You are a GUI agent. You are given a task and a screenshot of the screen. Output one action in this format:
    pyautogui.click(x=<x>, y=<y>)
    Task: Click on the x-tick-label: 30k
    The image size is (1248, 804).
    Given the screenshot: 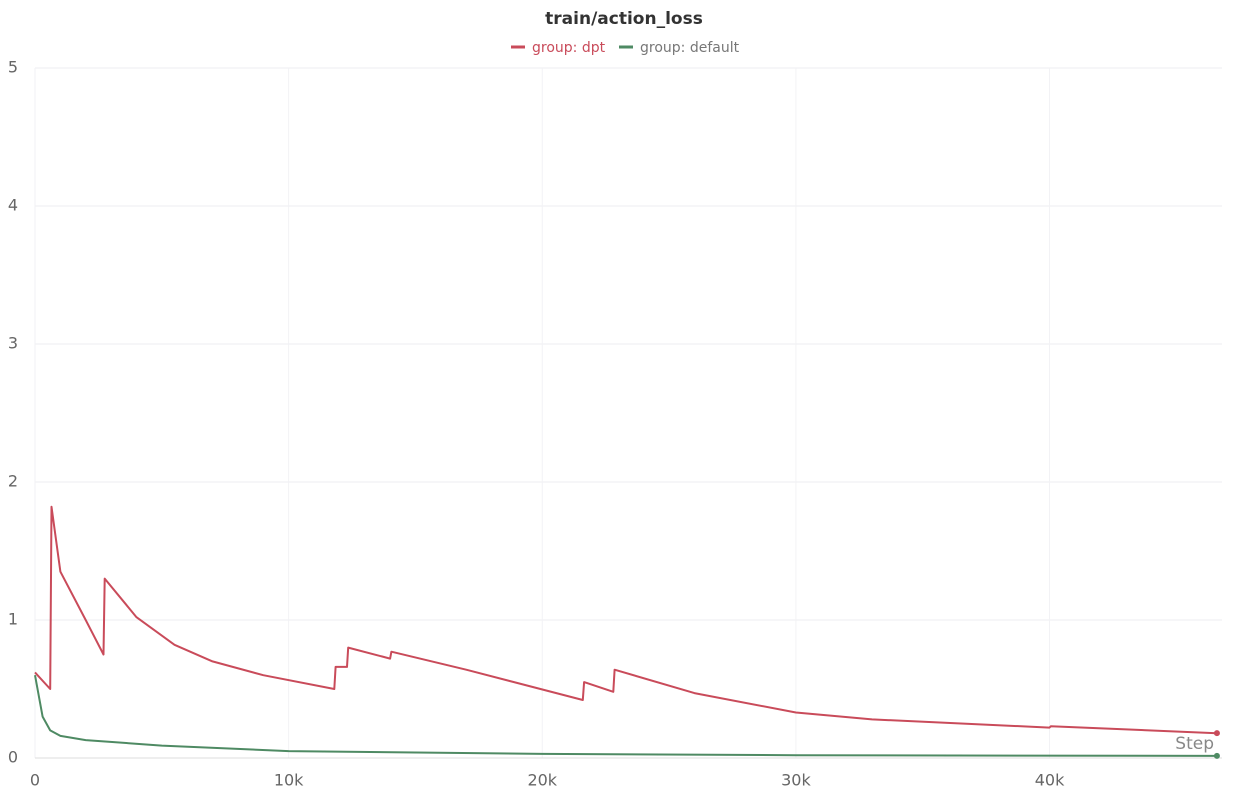 What is the action you would take?
    pyautogui.click(x=796, y=780)
    